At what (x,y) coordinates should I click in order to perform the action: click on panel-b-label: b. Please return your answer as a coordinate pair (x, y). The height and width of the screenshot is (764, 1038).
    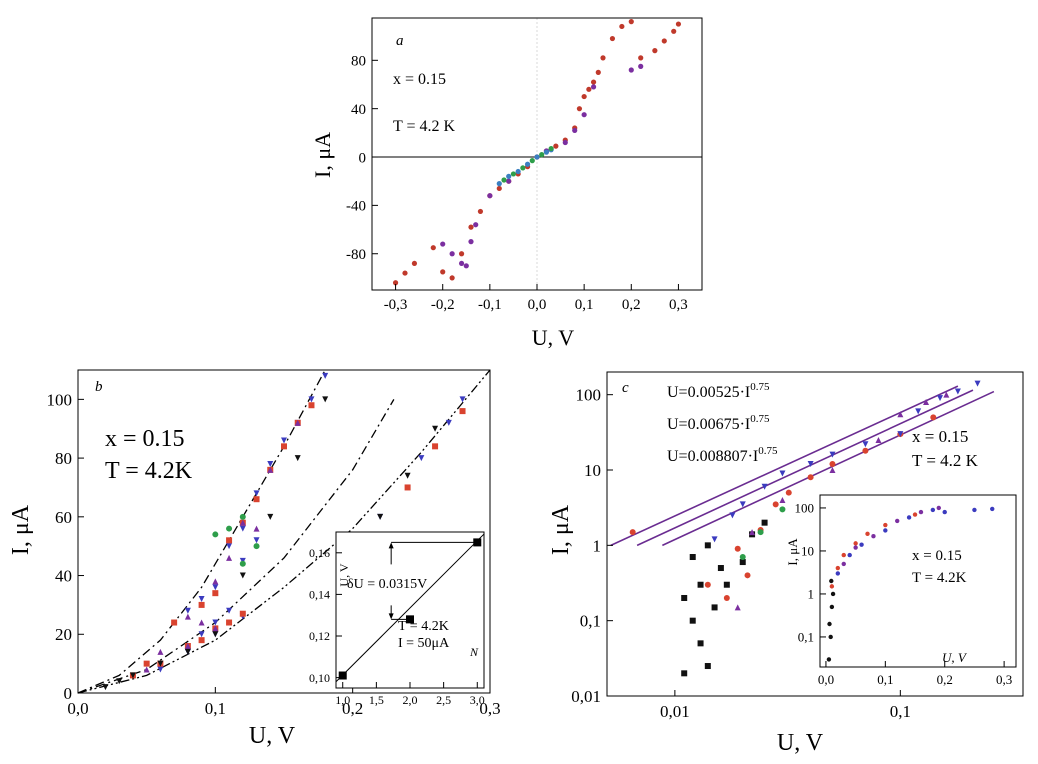
    Looking at the image, I should click on (99, 387).